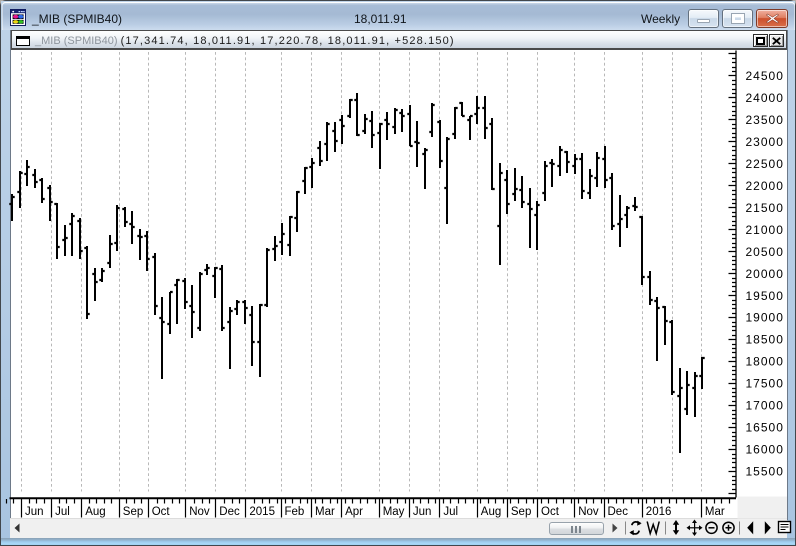 This screenshot has width=796, height=546. Describe the element at coordinates (765, 428) in the screenshot. I see `svg-text: 16500` at that location.